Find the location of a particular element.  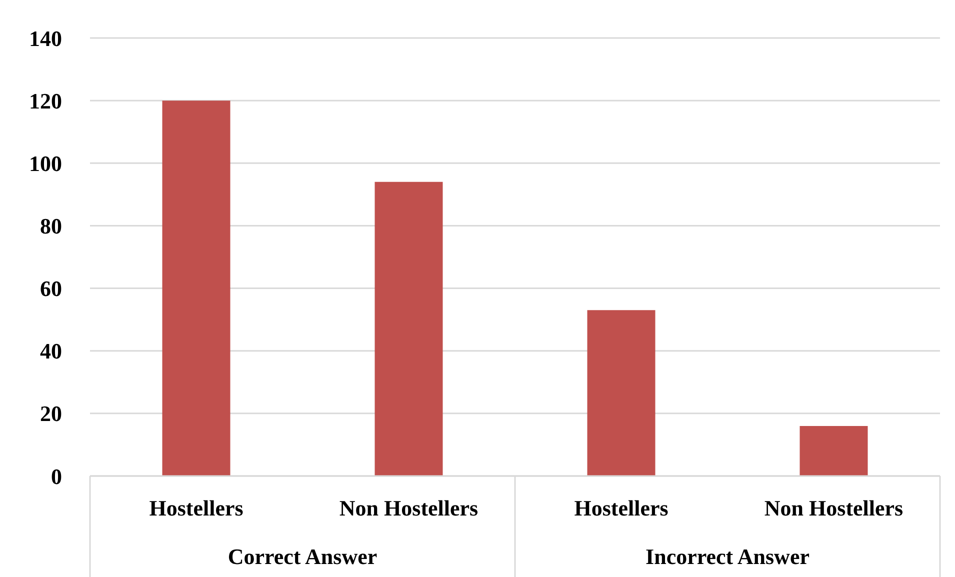

y-tick-label: 20 is located at coordinates (51, 413).